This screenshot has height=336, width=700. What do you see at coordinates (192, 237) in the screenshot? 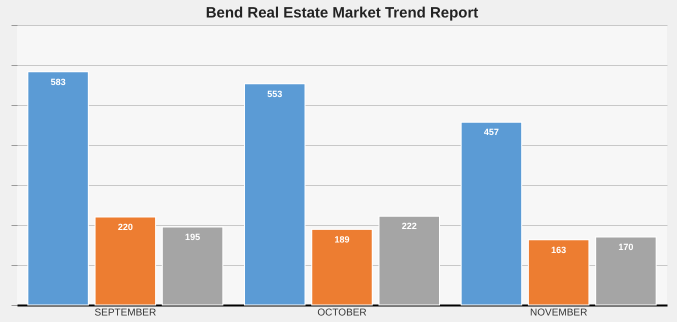
I see `data-label: 195` at bounding box center [192, 237].